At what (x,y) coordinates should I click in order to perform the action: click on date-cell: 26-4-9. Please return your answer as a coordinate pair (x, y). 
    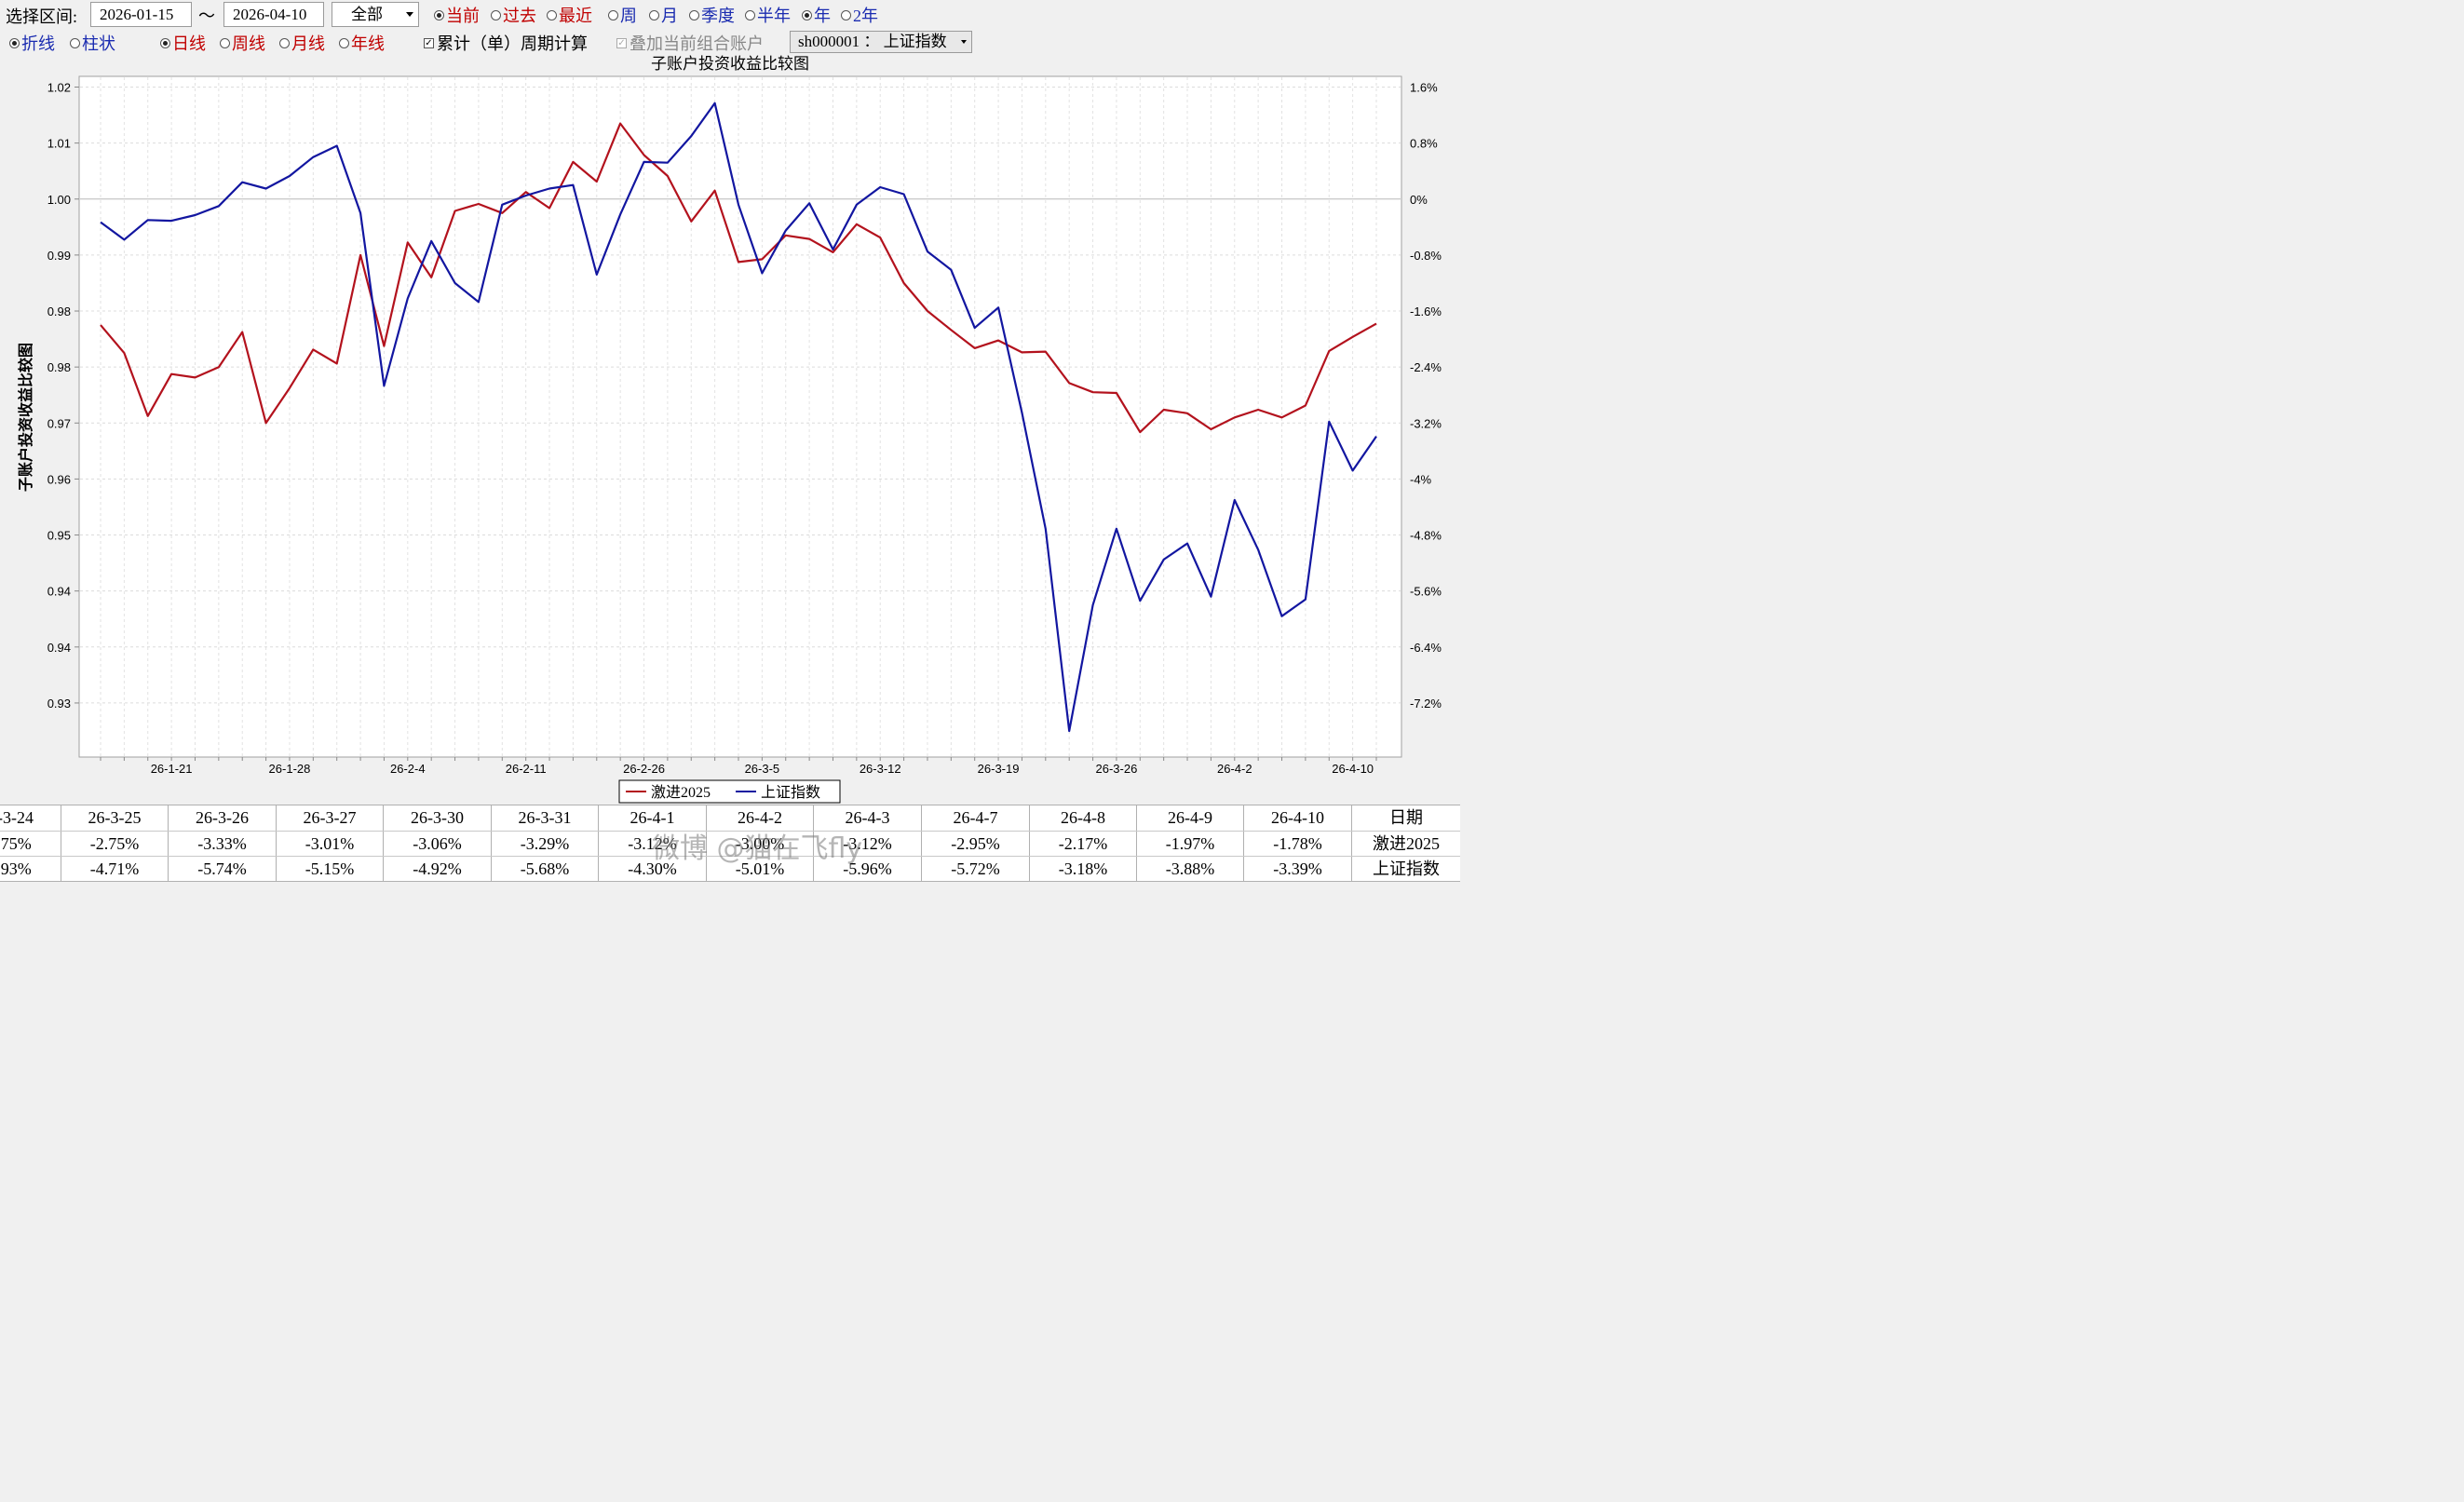
    Looking at the image, I should click on (1190, 818).